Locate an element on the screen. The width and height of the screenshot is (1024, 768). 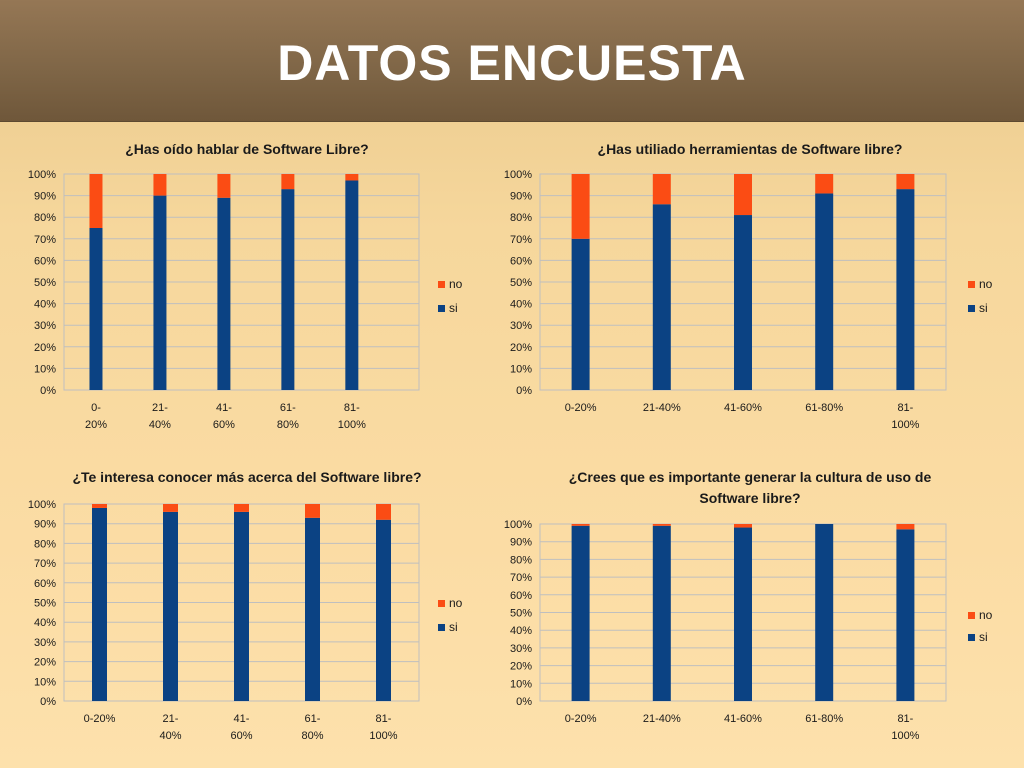
x-tick-label: 0- is located at coordinates (96, 408).